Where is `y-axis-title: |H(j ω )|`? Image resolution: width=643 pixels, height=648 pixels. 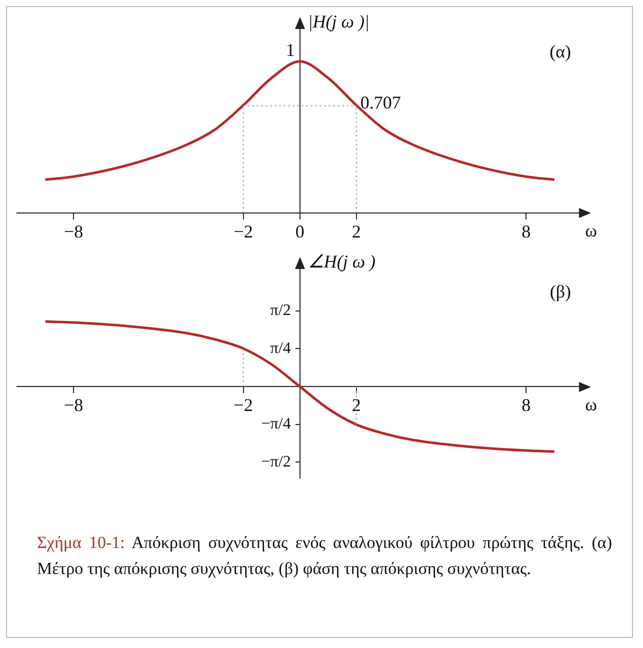
y-axis-title: |H(j ω )| is located at coordinates (339, 22).